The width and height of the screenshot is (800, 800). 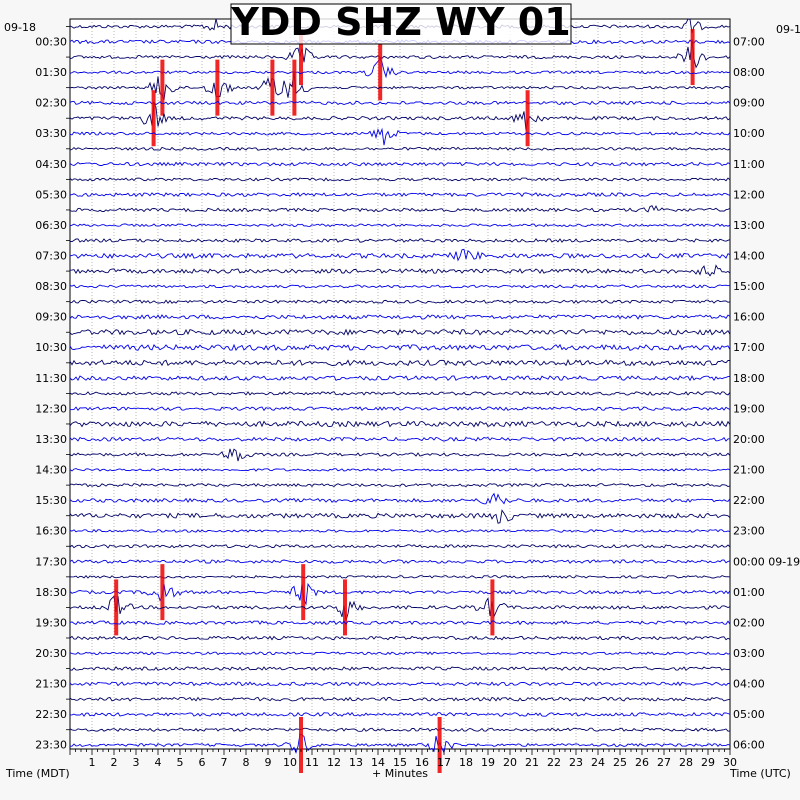 I want to click on left-time-label: 17:30, so click(x=51, y=561).